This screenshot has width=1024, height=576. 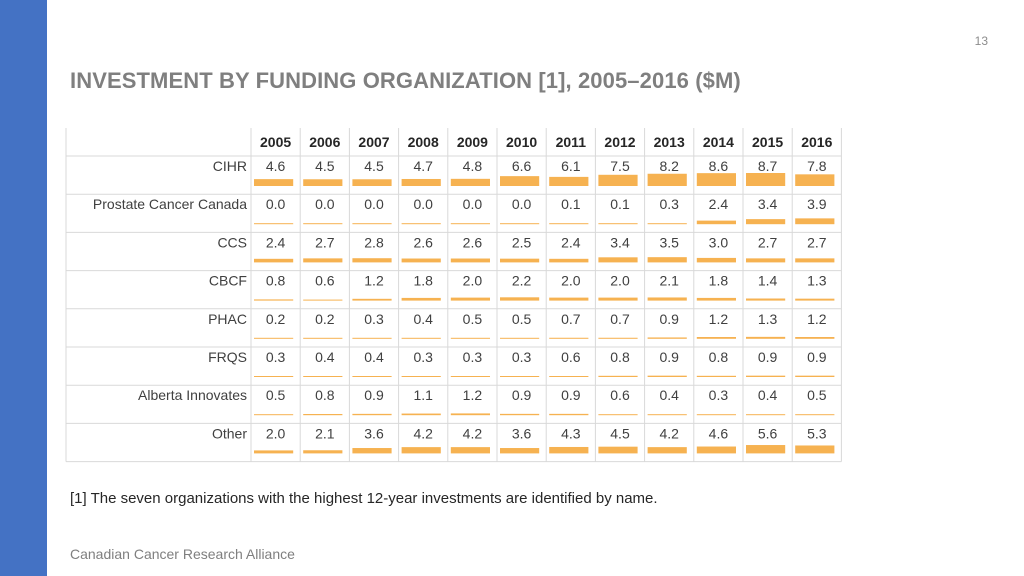 I want to click on cell-value: 2.8, so click(x=374, y=242).